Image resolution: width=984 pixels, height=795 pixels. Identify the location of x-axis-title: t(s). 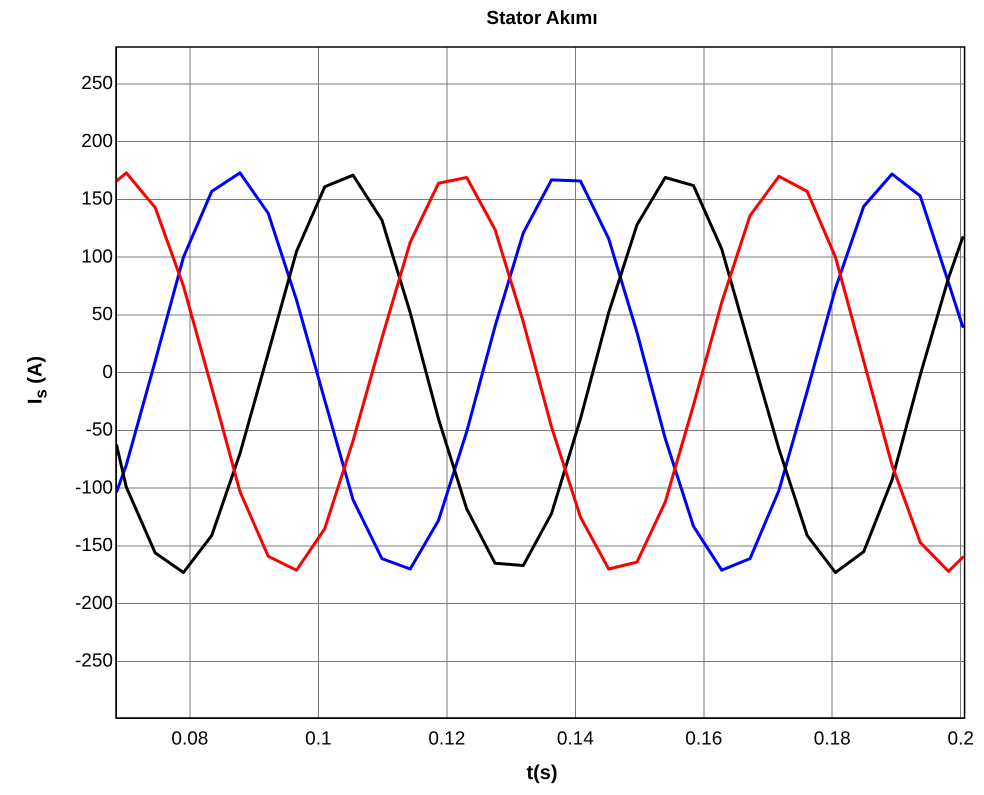
(542, 773).